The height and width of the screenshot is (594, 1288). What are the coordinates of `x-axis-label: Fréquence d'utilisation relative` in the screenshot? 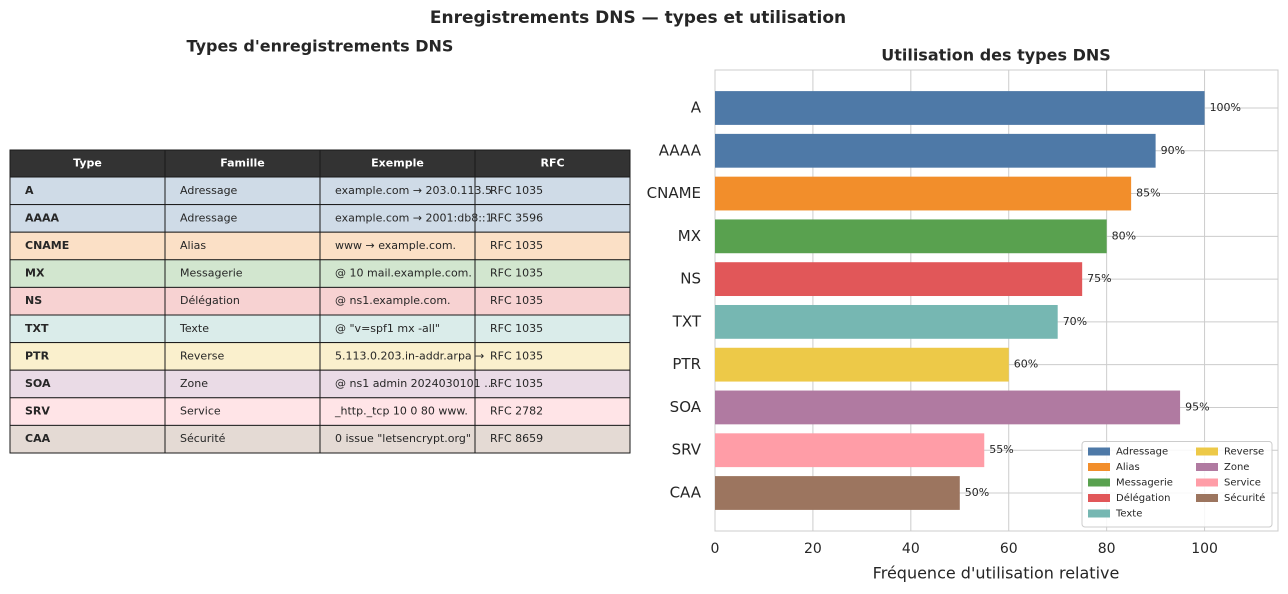 It's located at (996, 573).